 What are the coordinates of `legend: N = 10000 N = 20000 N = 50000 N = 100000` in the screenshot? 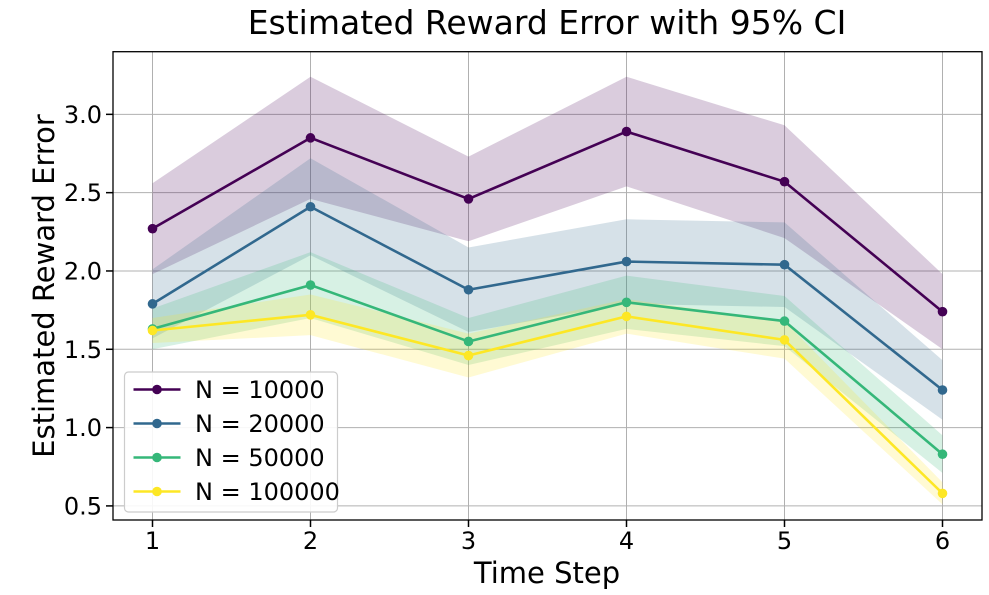 It's located at (231, 442).